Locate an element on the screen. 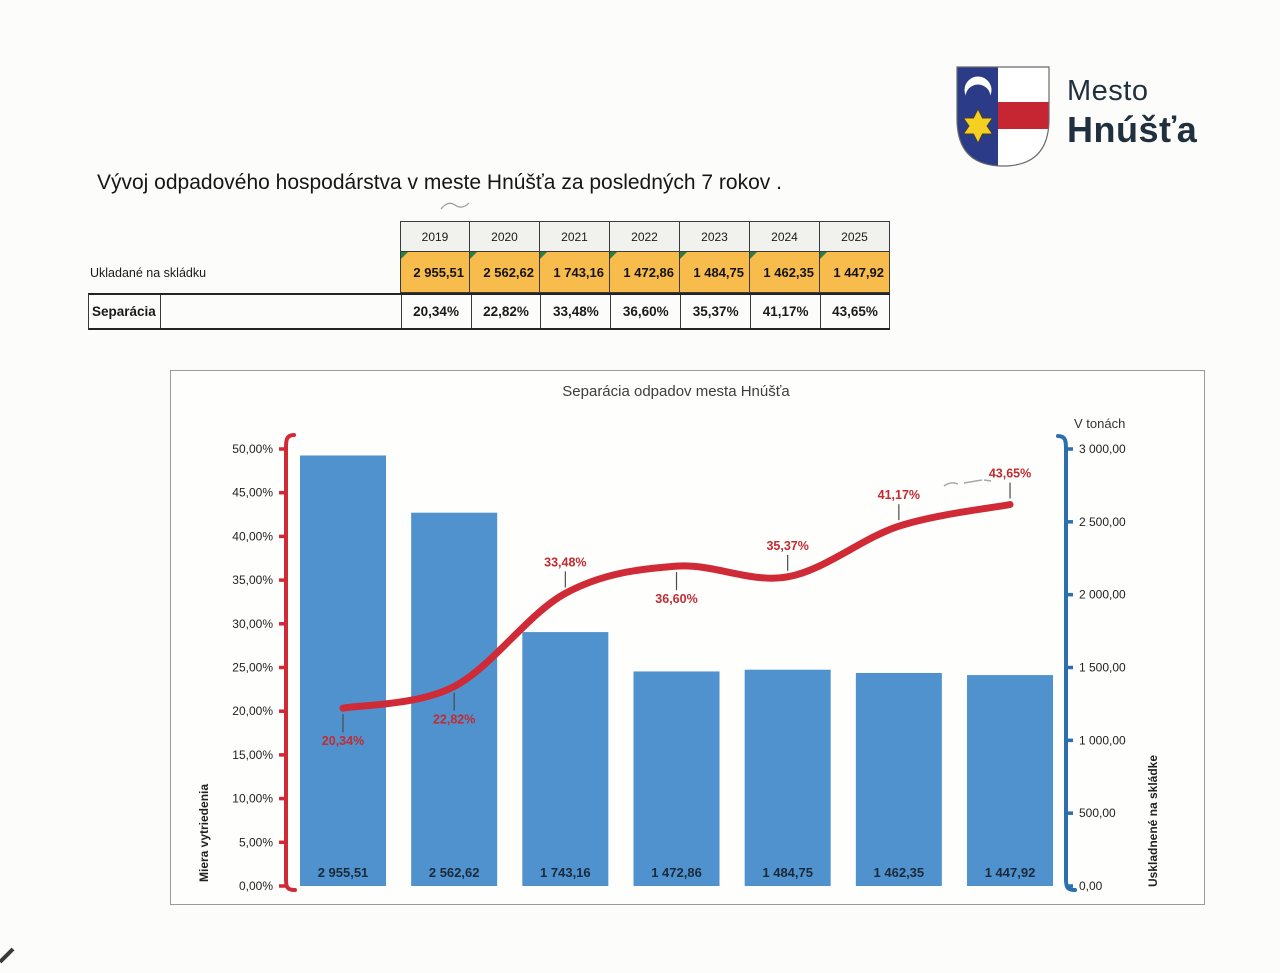 This screenshot has height=973, width=1280. bar-2022 is located at coordinates (676, 778).